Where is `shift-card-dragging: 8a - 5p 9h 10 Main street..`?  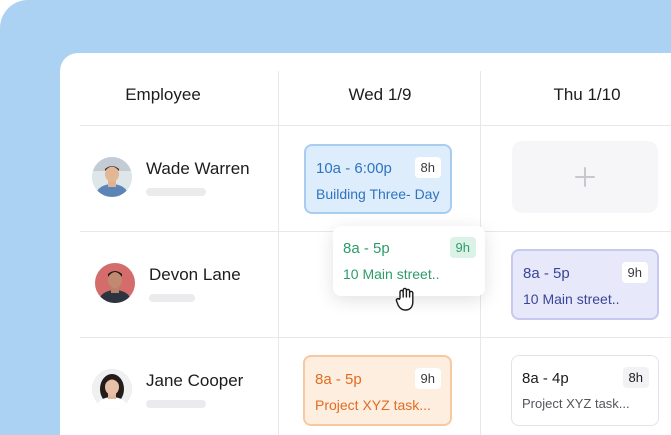 shift-card-dragging: 8a - 5p 9h 10 Main street.. is located at coordinates (409, 261).